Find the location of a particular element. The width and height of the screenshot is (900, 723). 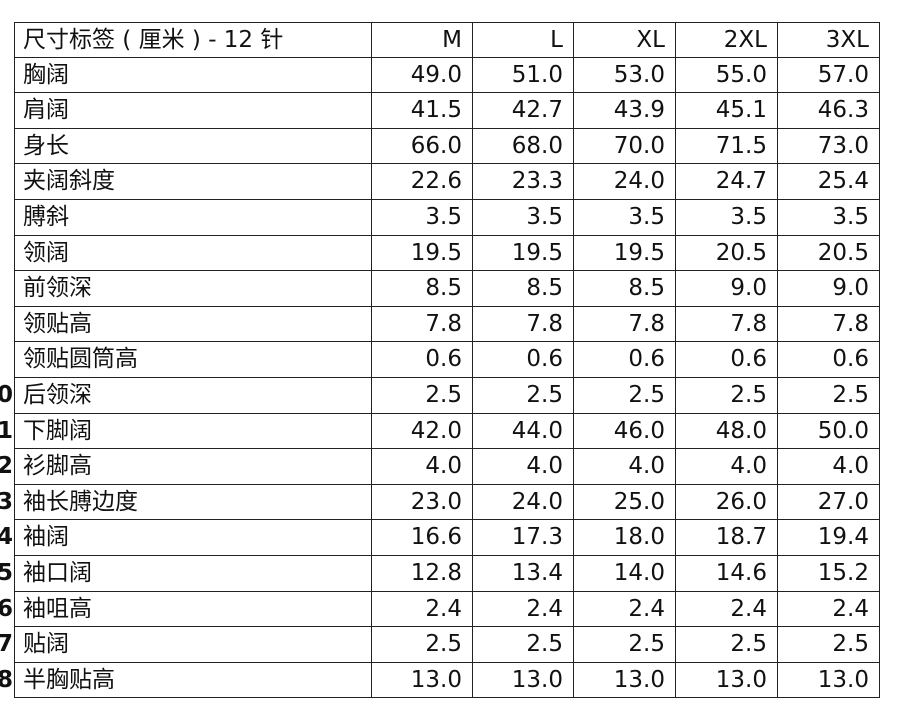

value-cell: 20.5 is located at coordinates (727, 253).